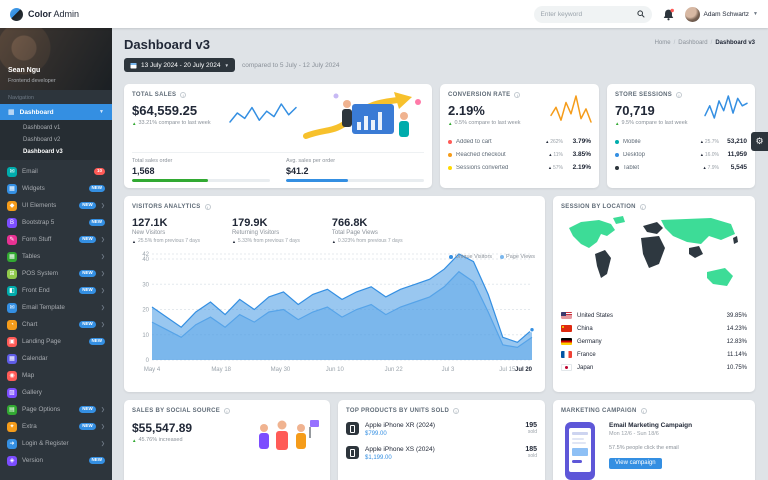 Image resolution: width=768 pixels, height=480 pixels. I want to click on stat-change-text: 5.33% from previous 7 days, so click(268, 241).